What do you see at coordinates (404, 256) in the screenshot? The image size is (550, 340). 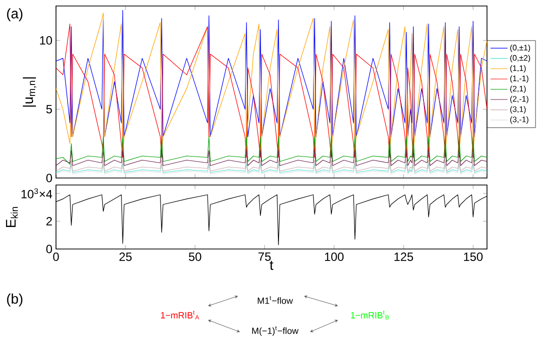 I see `x-tick-label: 125` at bounding box center [404, 256].